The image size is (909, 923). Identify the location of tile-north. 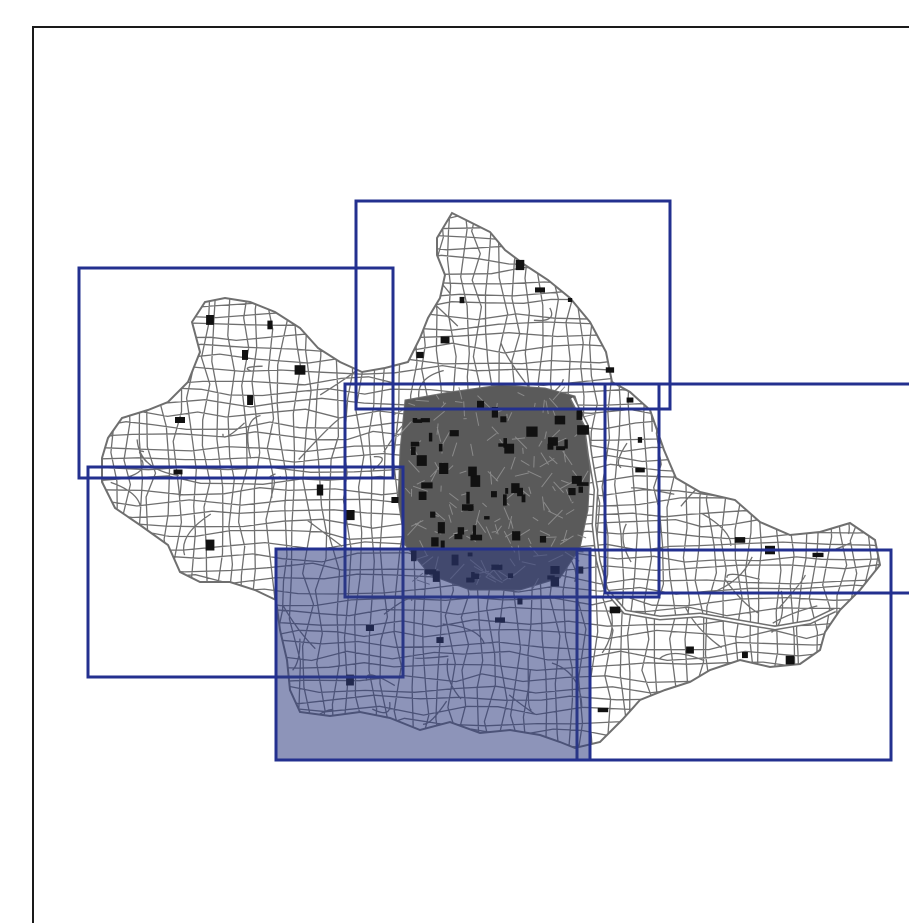
(513, 305).